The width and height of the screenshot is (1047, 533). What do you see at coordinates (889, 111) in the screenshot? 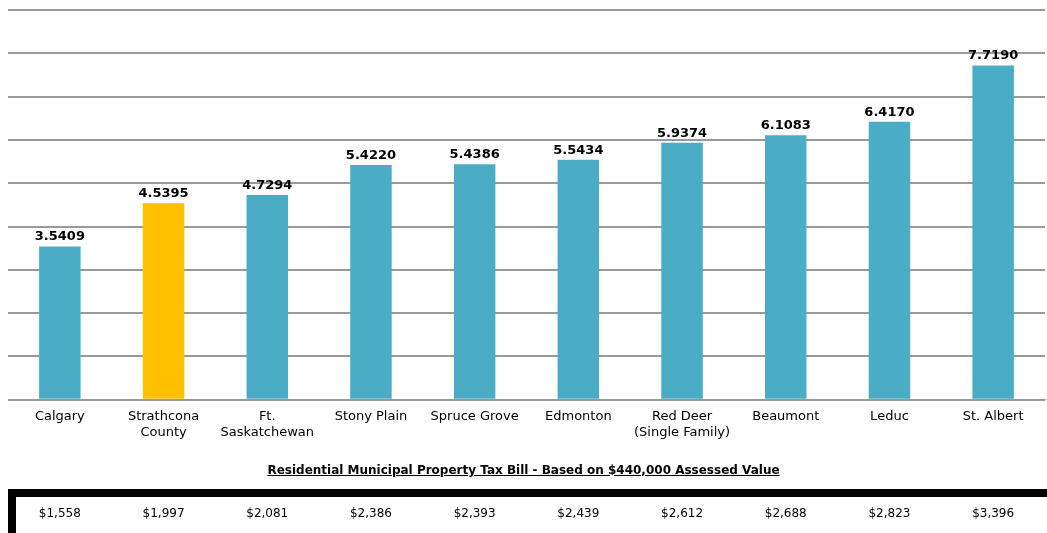
I see `data-label: 6.4170` at bounding box center [889, 111].